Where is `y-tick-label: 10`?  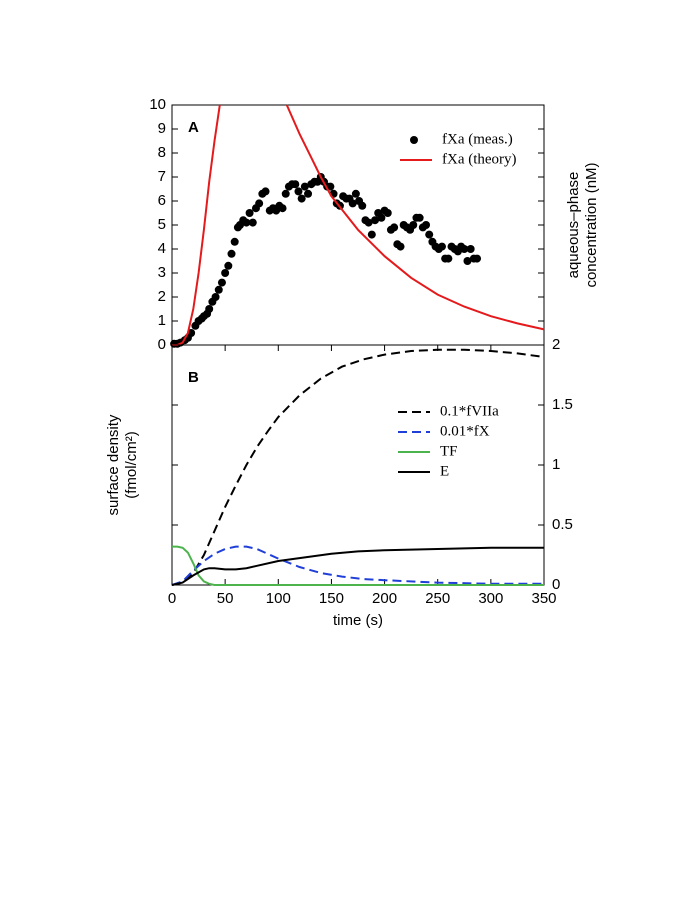
y-tick-label: 10 is located at coordinates (157, 104).